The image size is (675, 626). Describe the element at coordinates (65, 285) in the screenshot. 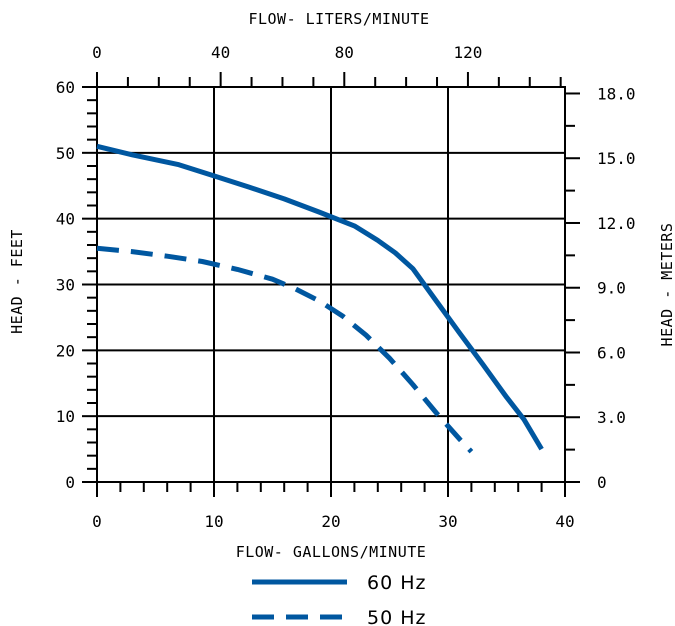

I see `y-tick-label-30: 30` at that location.